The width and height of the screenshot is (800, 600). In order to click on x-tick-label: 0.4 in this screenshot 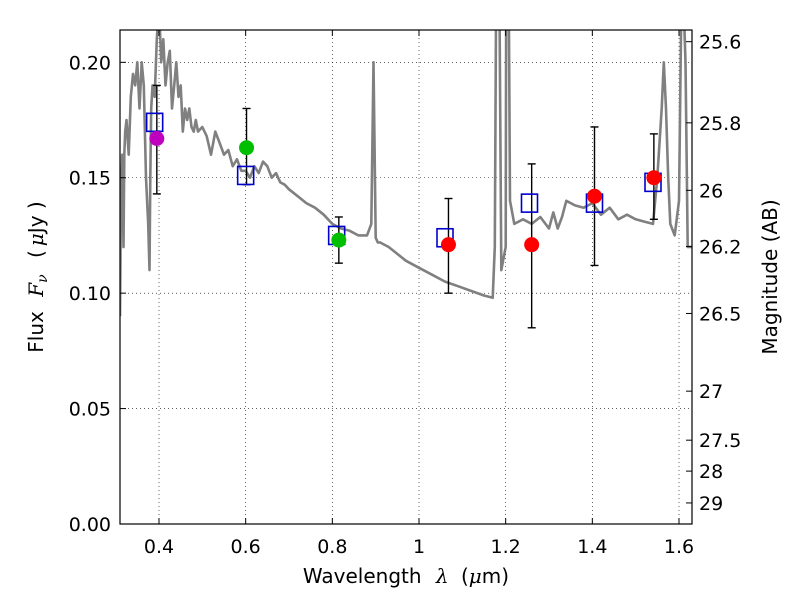, I will do `click(159, 547)`.